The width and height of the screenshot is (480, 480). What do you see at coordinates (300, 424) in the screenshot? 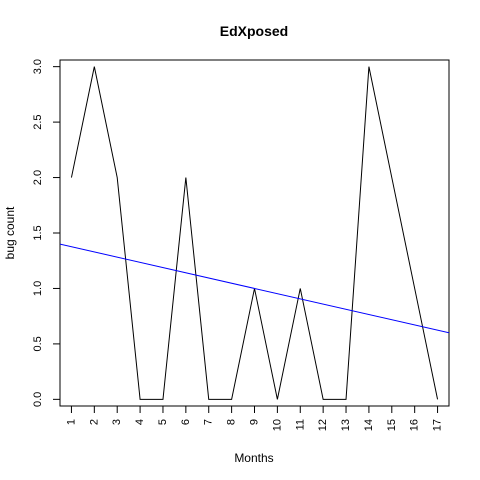
I see `x-tick-label: 11` at bounding box center [300, 424].